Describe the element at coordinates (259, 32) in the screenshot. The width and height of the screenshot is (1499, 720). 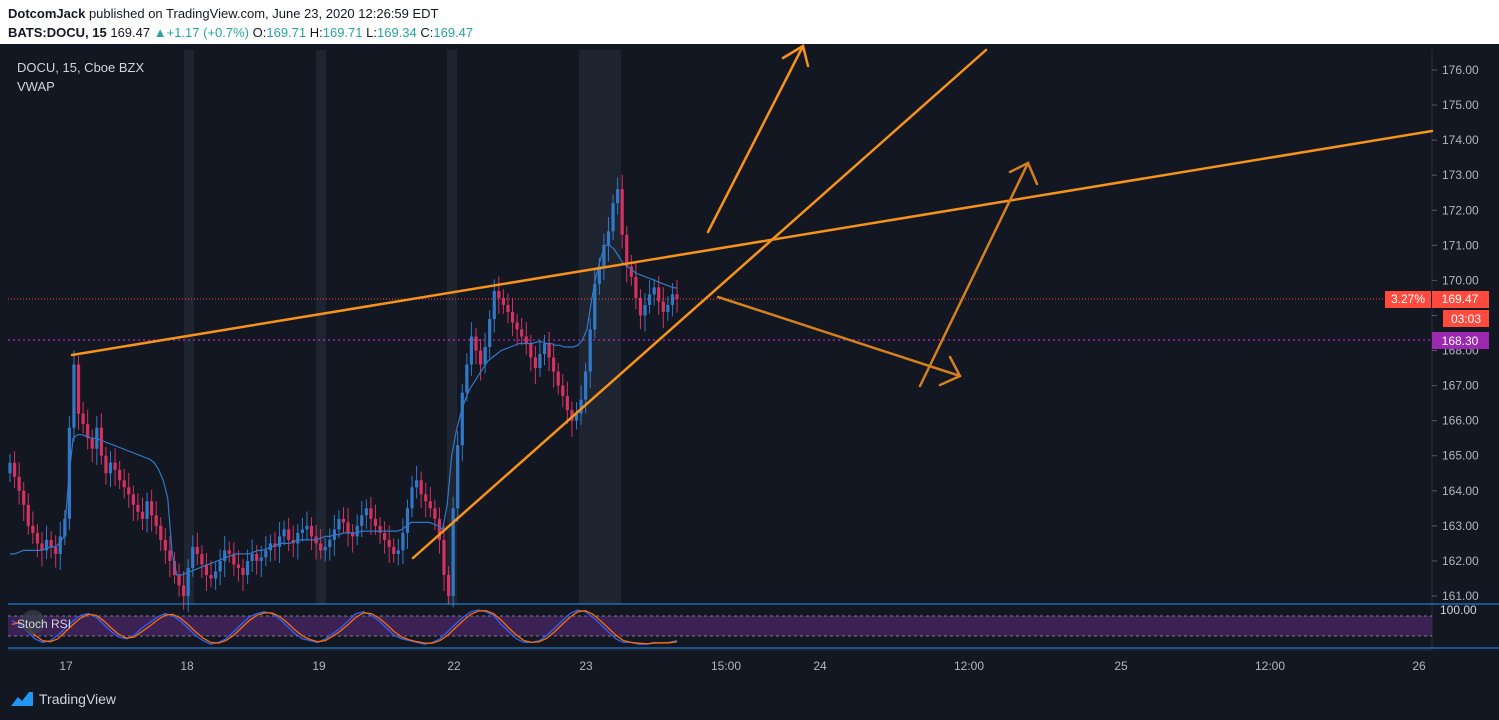
I see `open-label: O:` at that location.